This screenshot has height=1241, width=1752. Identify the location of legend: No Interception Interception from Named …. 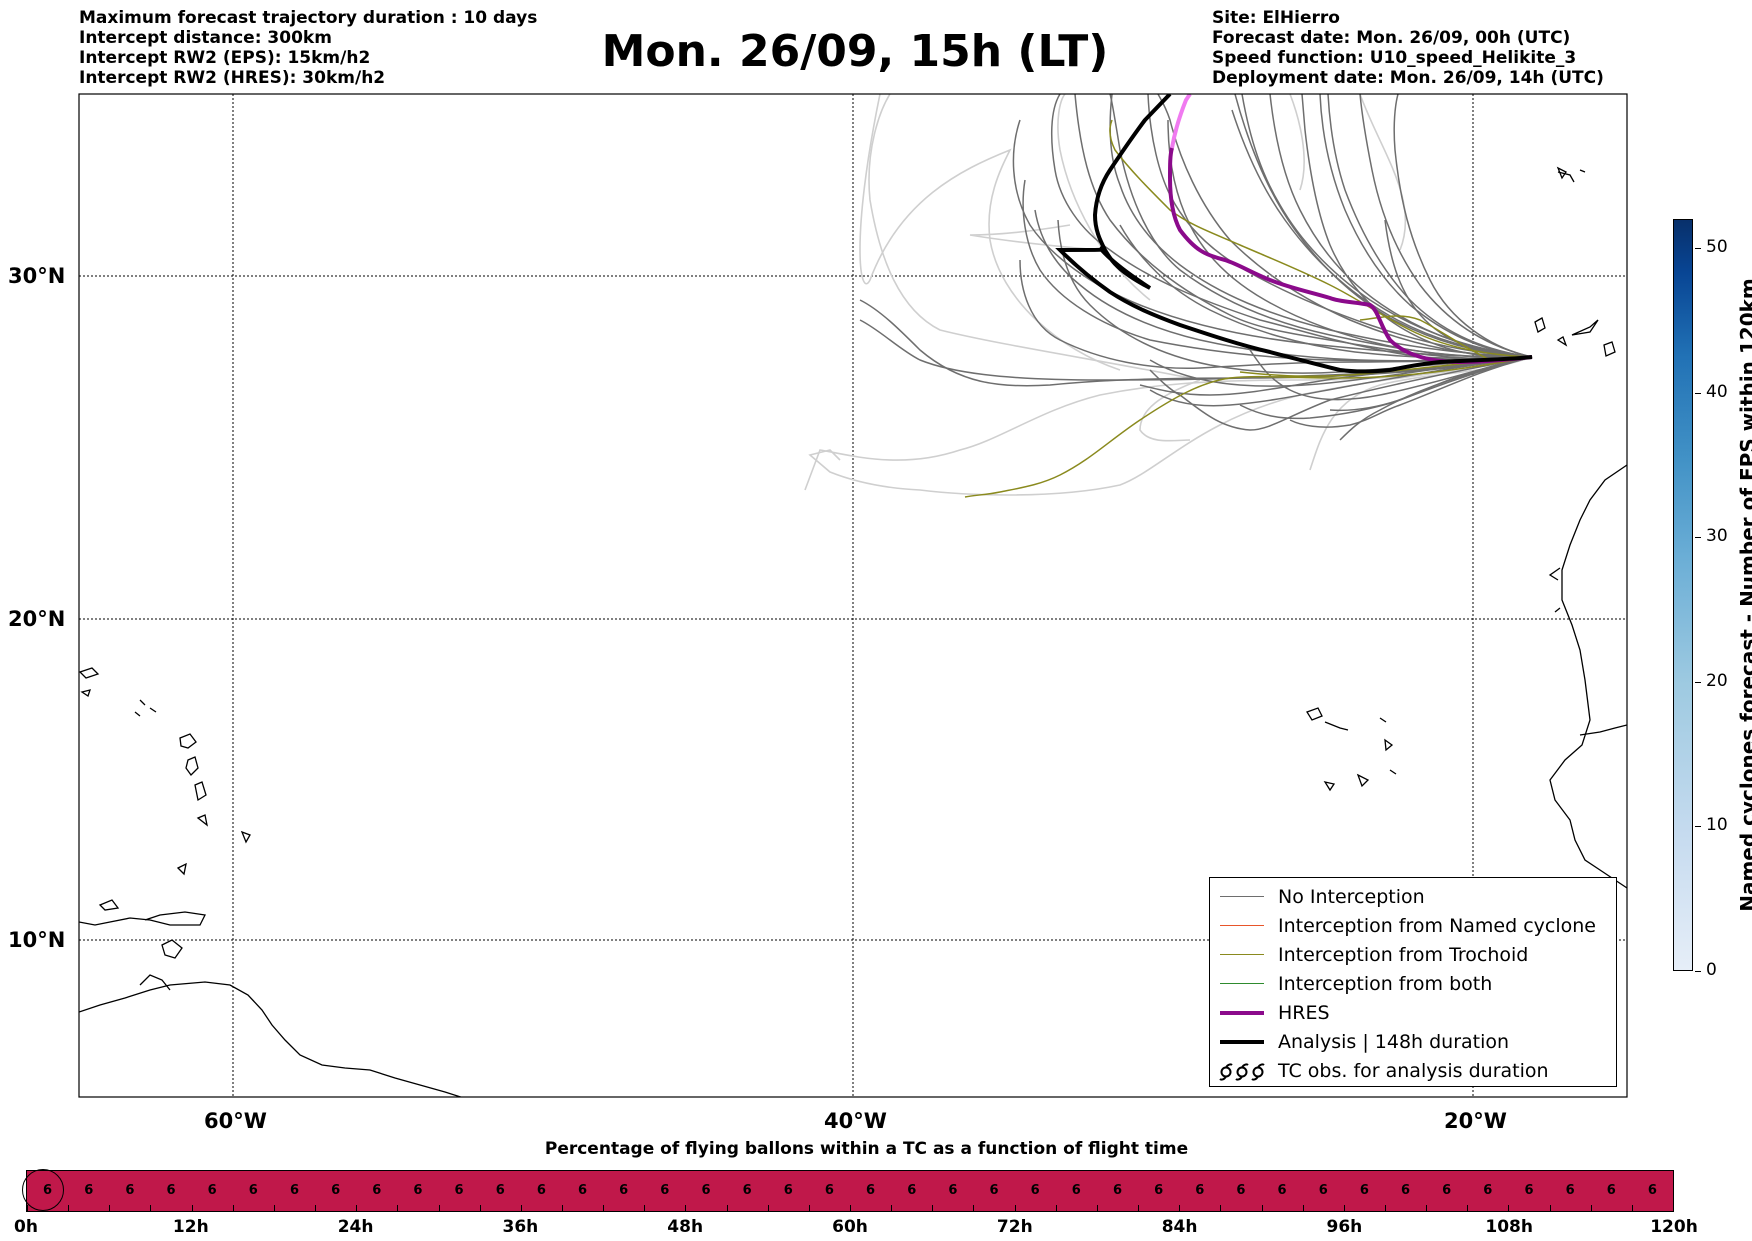
(1413, 982).